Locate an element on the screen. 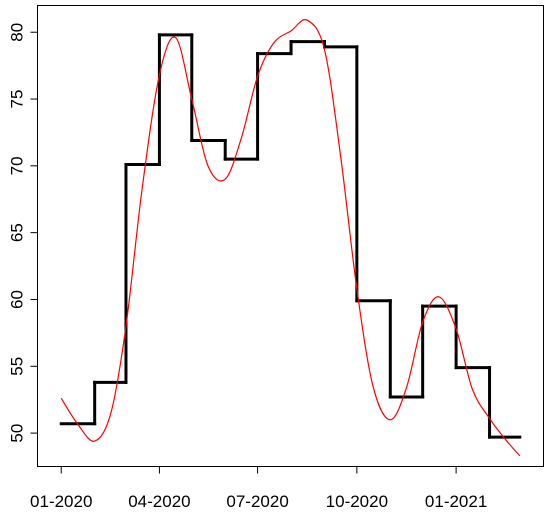 The image size is (549, 522). x-tick-label: 04-2020 is located at coordinates (159, 501).